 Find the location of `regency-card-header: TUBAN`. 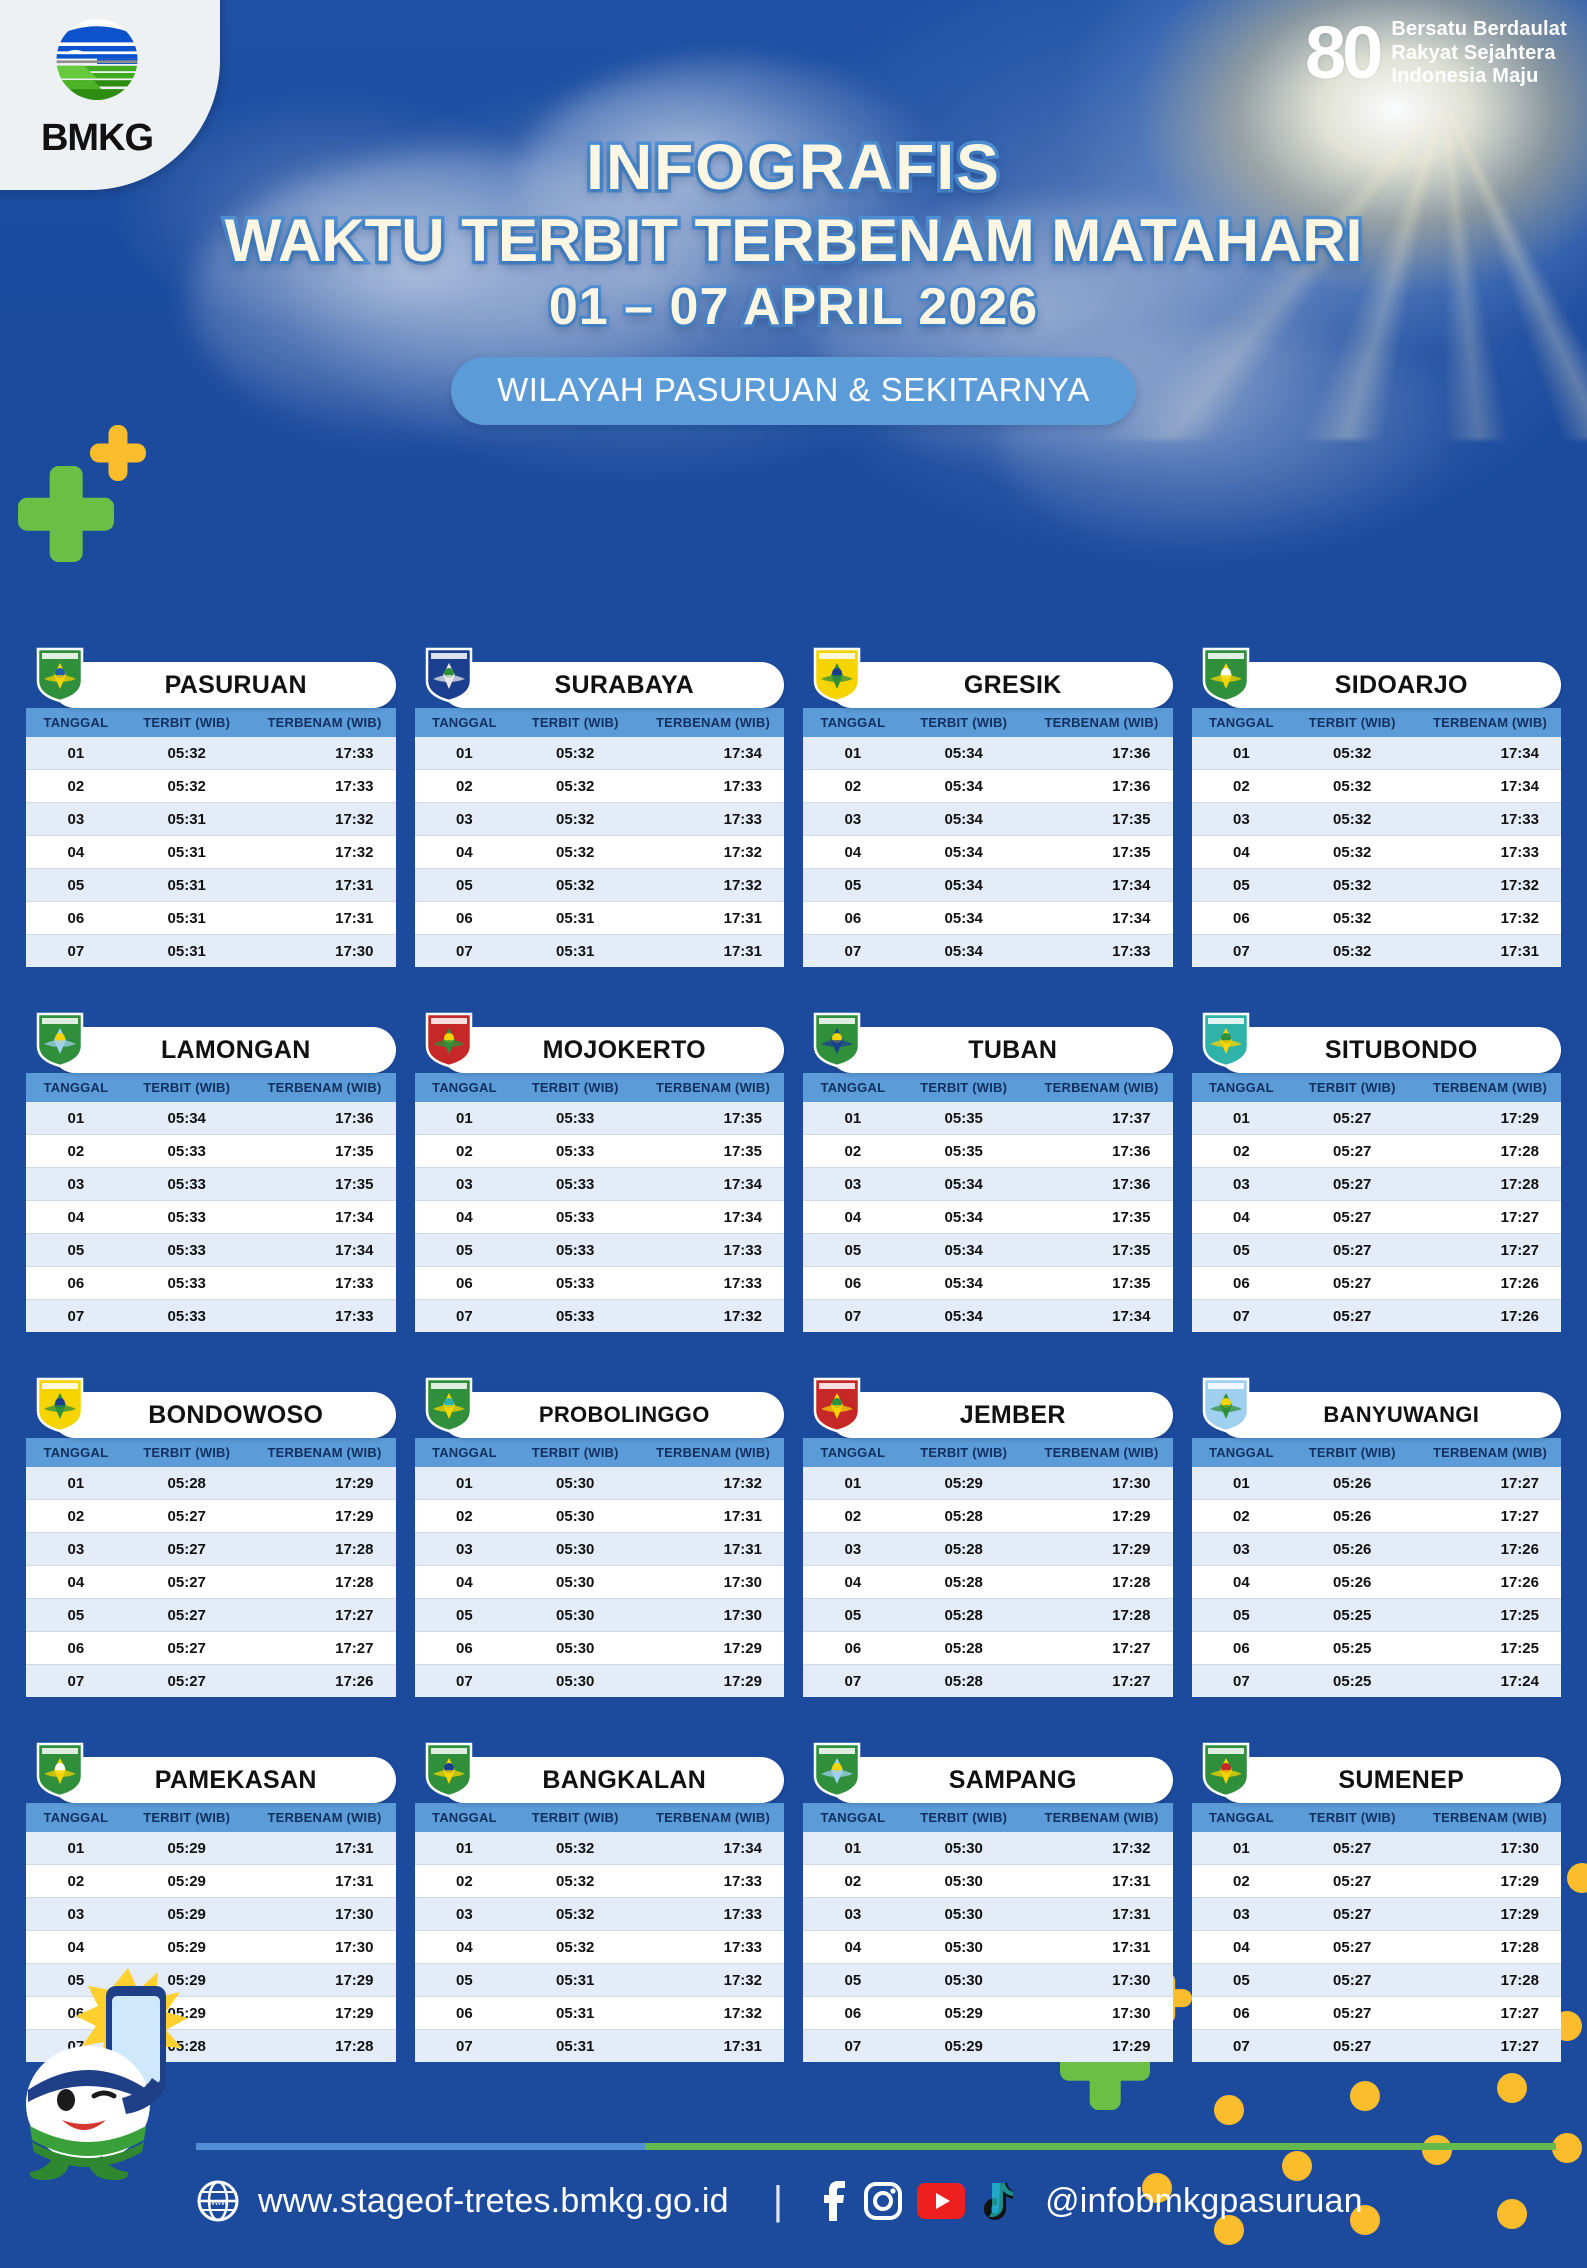

regency-card-header: TUBAN is located at coordinates (988, 1042).